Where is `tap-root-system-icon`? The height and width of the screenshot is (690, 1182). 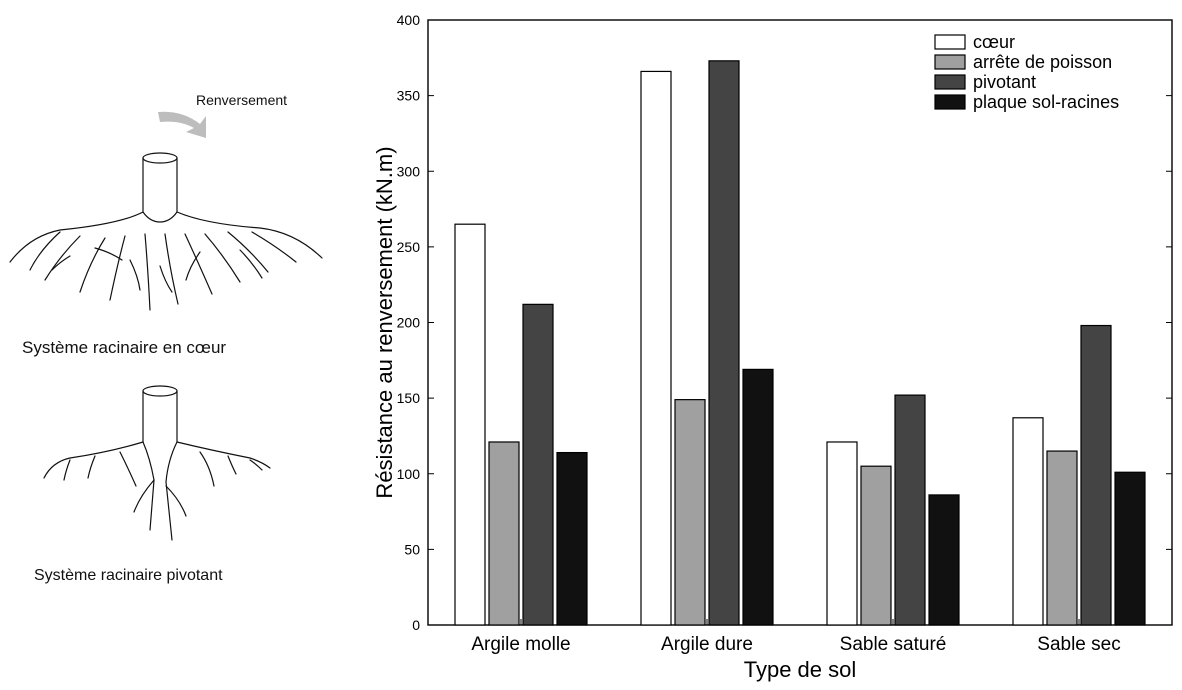 tap-root-system-icon is located at coordinates (157, 463).